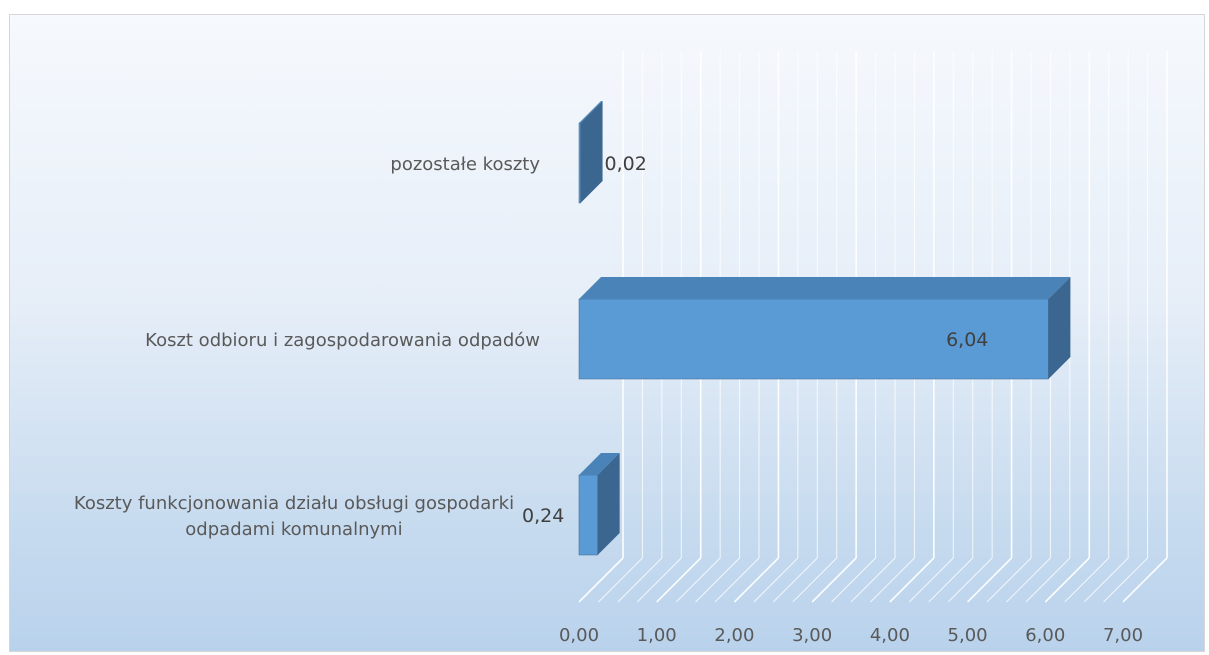  I want to click on x-tick-label: 3,00, so click(812, 635).